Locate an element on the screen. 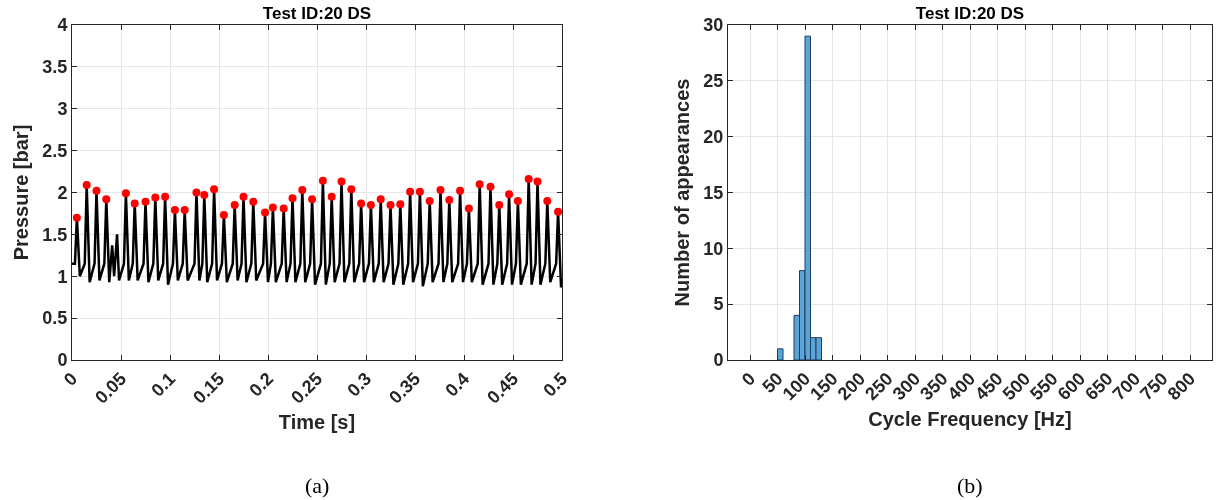  x-tick-label: 0.4 is located at coordinates (457, 384).